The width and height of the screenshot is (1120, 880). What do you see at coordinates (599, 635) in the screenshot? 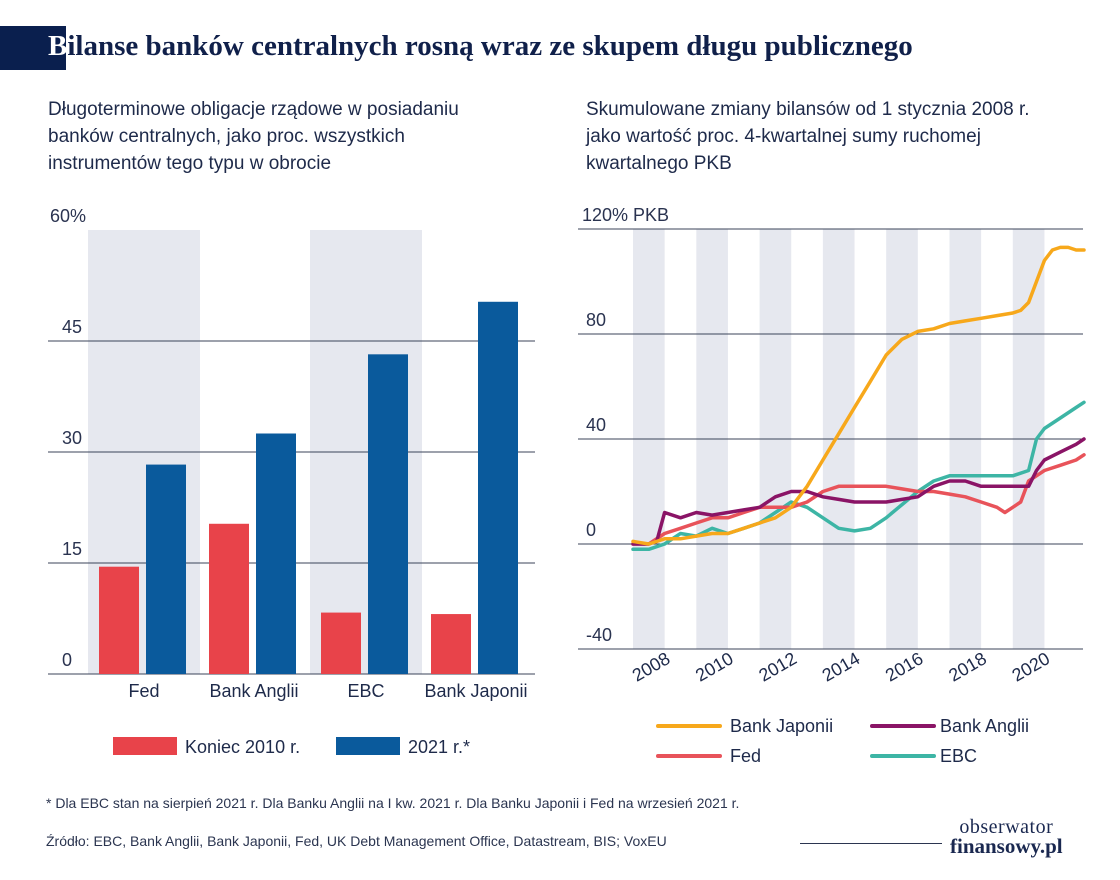
I see `right-y-tick-label: -40` at bounding box center [599, 635].